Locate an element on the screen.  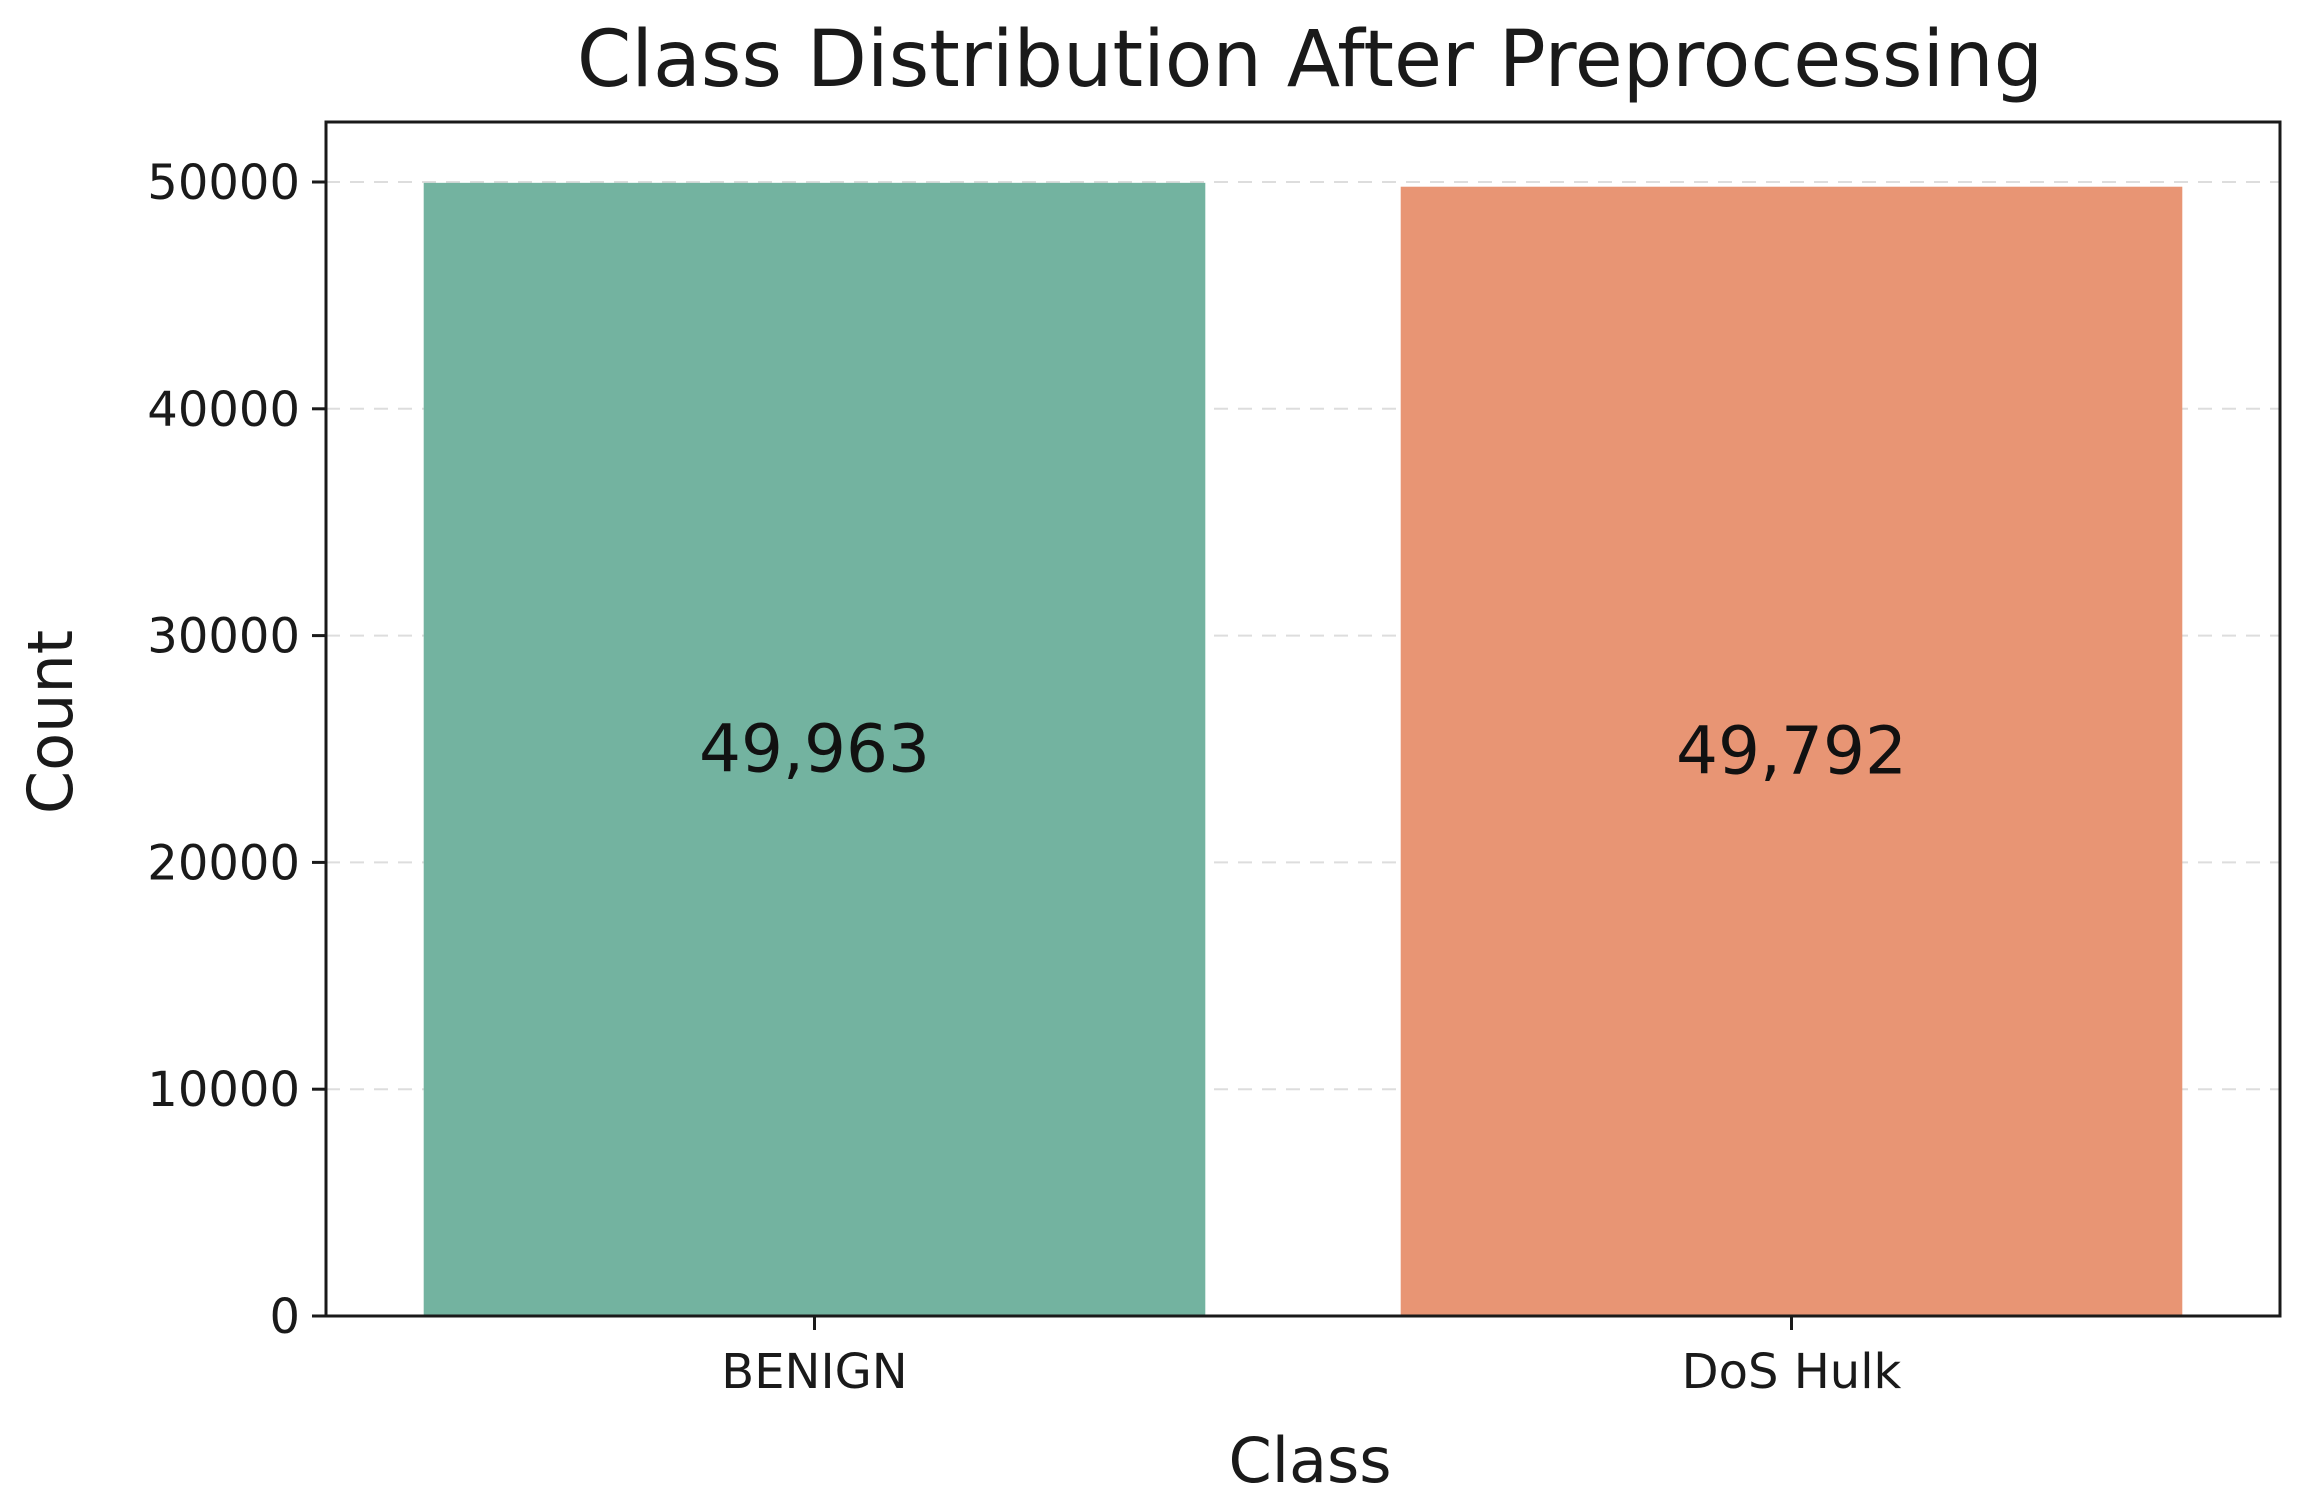
x-axis-ticks: BENIGN DoS Hulk is located at coordinates (1311, 1358).